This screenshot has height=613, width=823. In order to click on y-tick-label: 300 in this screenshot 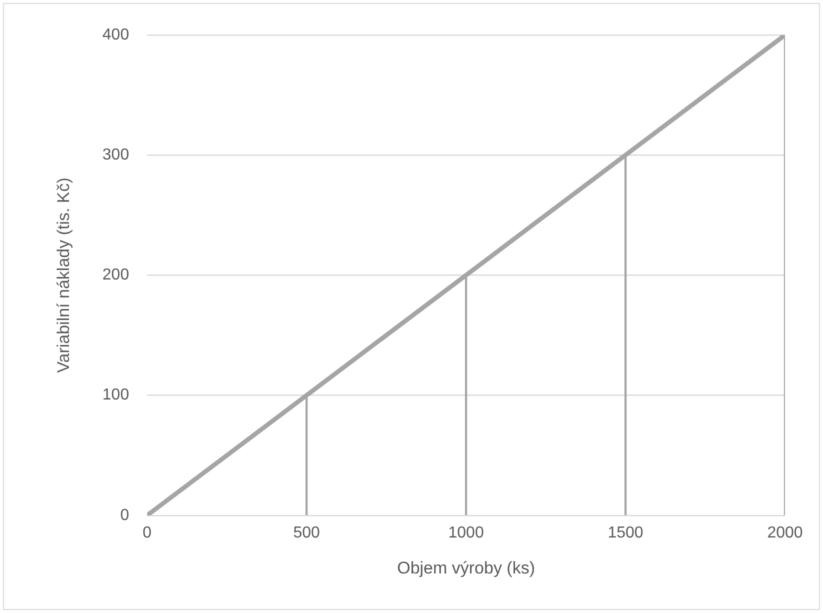, I will do `click(116, 155)`.